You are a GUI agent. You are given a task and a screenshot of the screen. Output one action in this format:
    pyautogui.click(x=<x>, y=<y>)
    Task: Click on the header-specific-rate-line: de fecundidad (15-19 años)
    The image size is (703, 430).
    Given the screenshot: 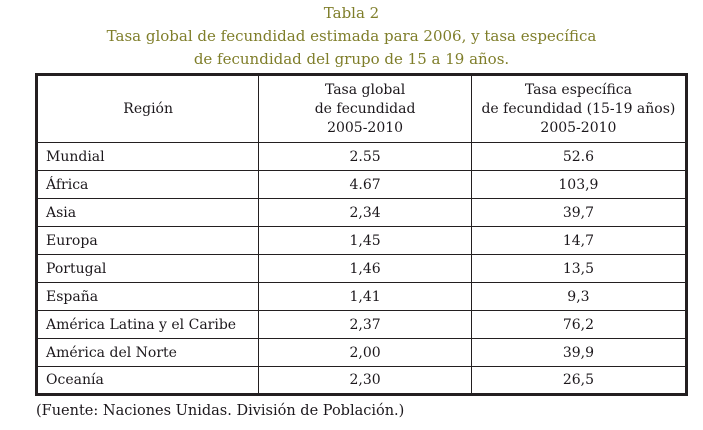 What is the action you would take?
    pyautogui.click(x=578, y=108)
    